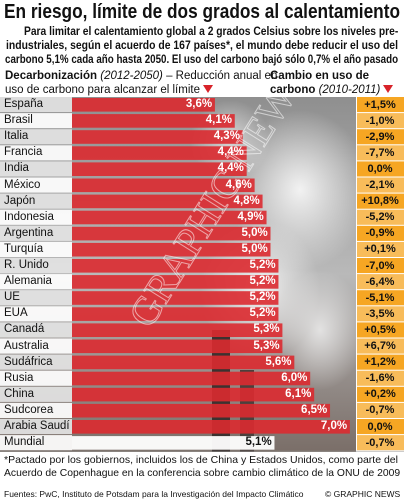 The width and height of the screenshot is (404, 500). Describe the element at coordinates (294, 377) in the screenshot. I see `value-label: 6,0%` at that location.